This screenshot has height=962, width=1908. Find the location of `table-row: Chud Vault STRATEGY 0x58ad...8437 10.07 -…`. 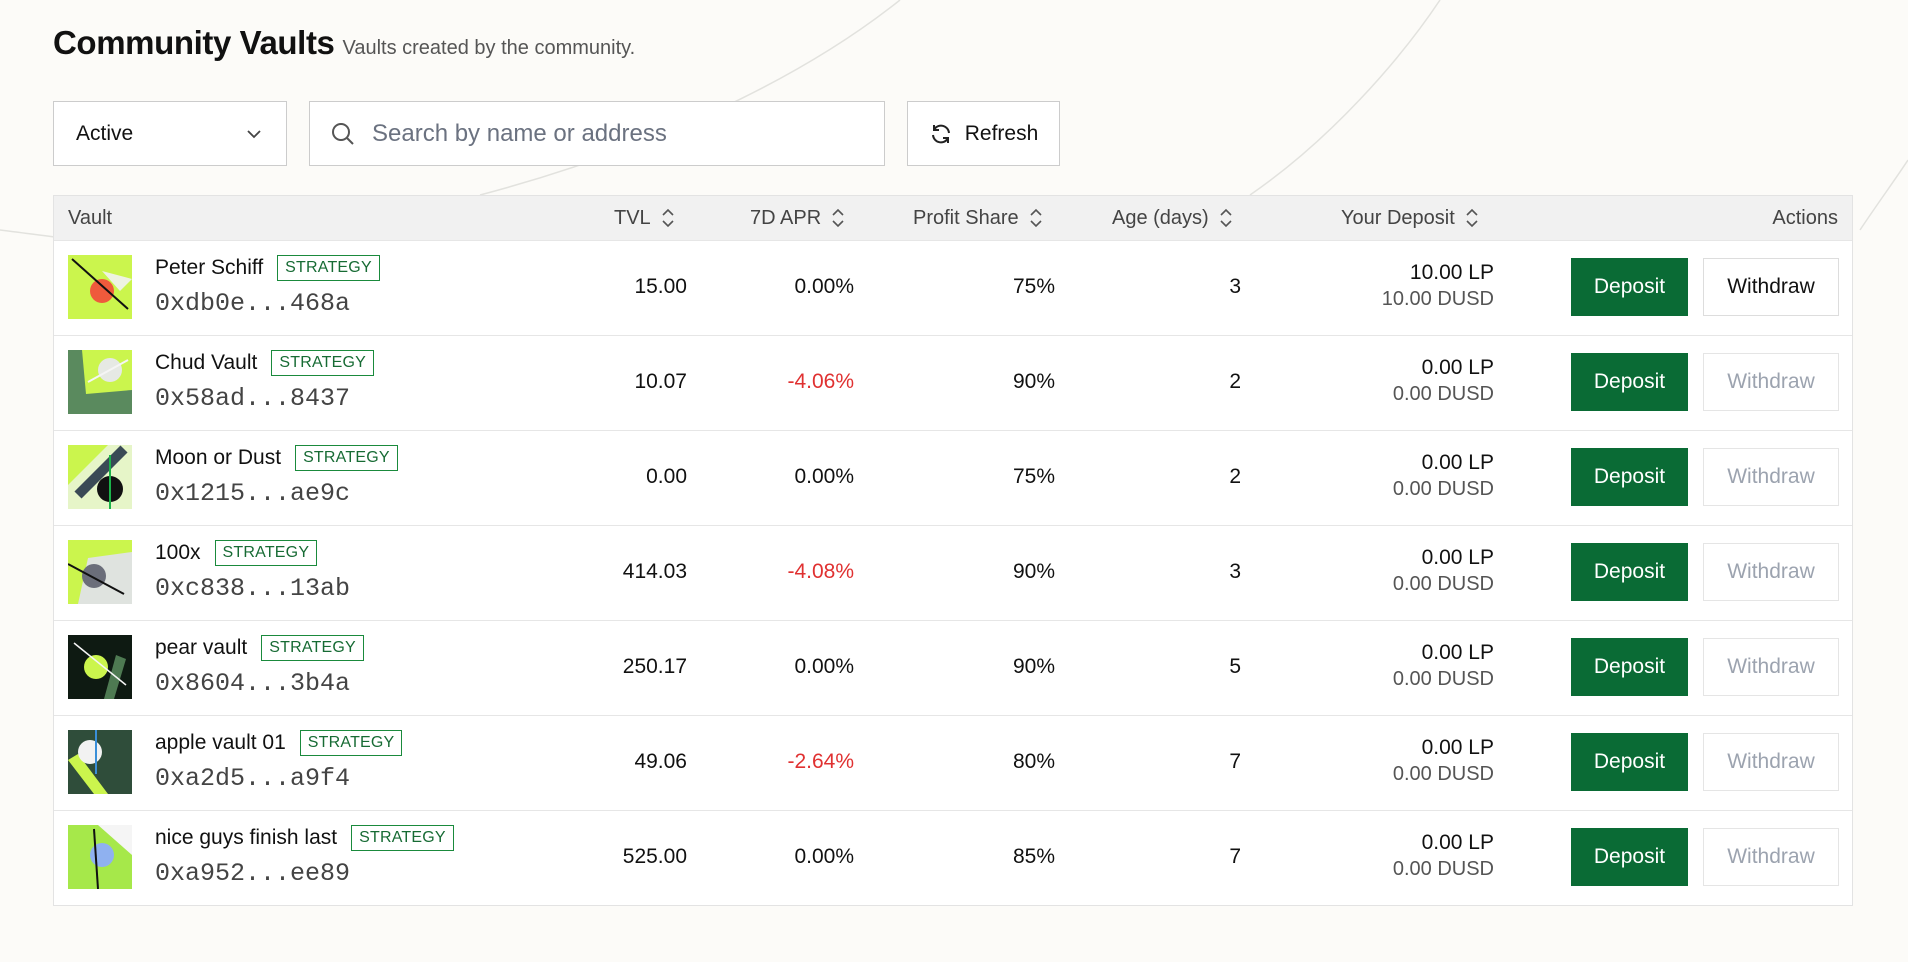

table-row: Chud Vault STRATEGY 0x58ad...8437 10.07 -… is located at coordinates (953, 382).